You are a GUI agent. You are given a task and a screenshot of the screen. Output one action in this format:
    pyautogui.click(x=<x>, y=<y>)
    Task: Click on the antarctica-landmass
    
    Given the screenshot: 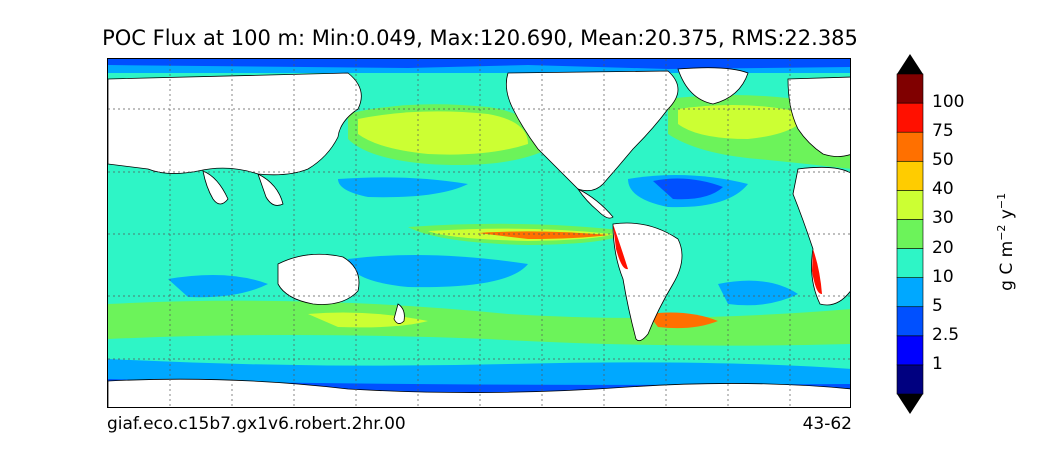 What is the action you would take?
    pyautogui.click(x=479, y=392)
    